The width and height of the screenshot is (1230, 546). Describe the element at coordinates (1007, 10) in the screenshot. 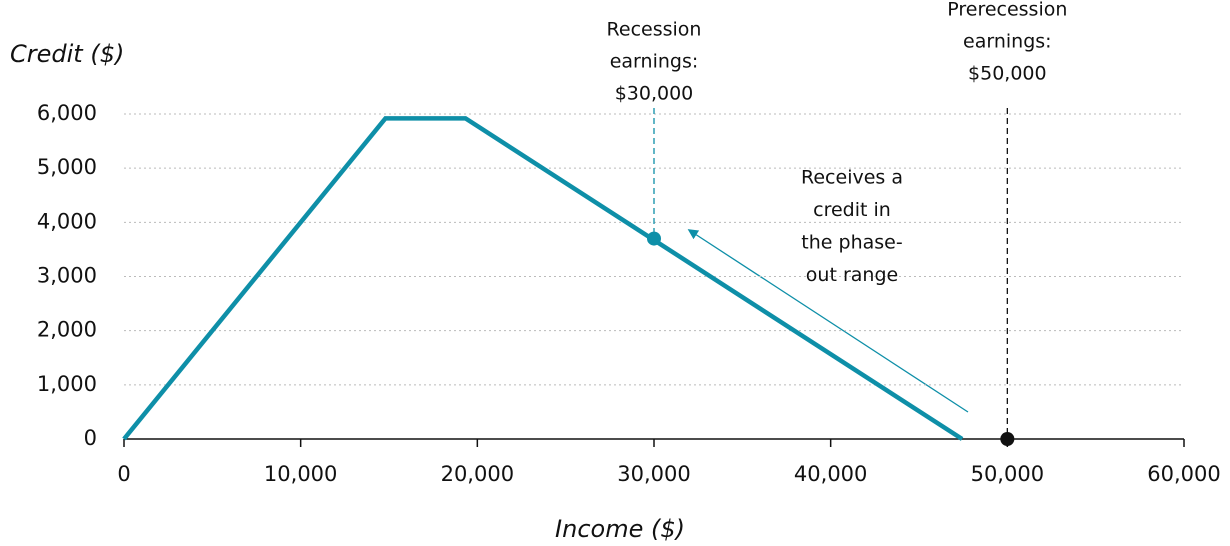

I see `point-label: Prerecession` at that location.